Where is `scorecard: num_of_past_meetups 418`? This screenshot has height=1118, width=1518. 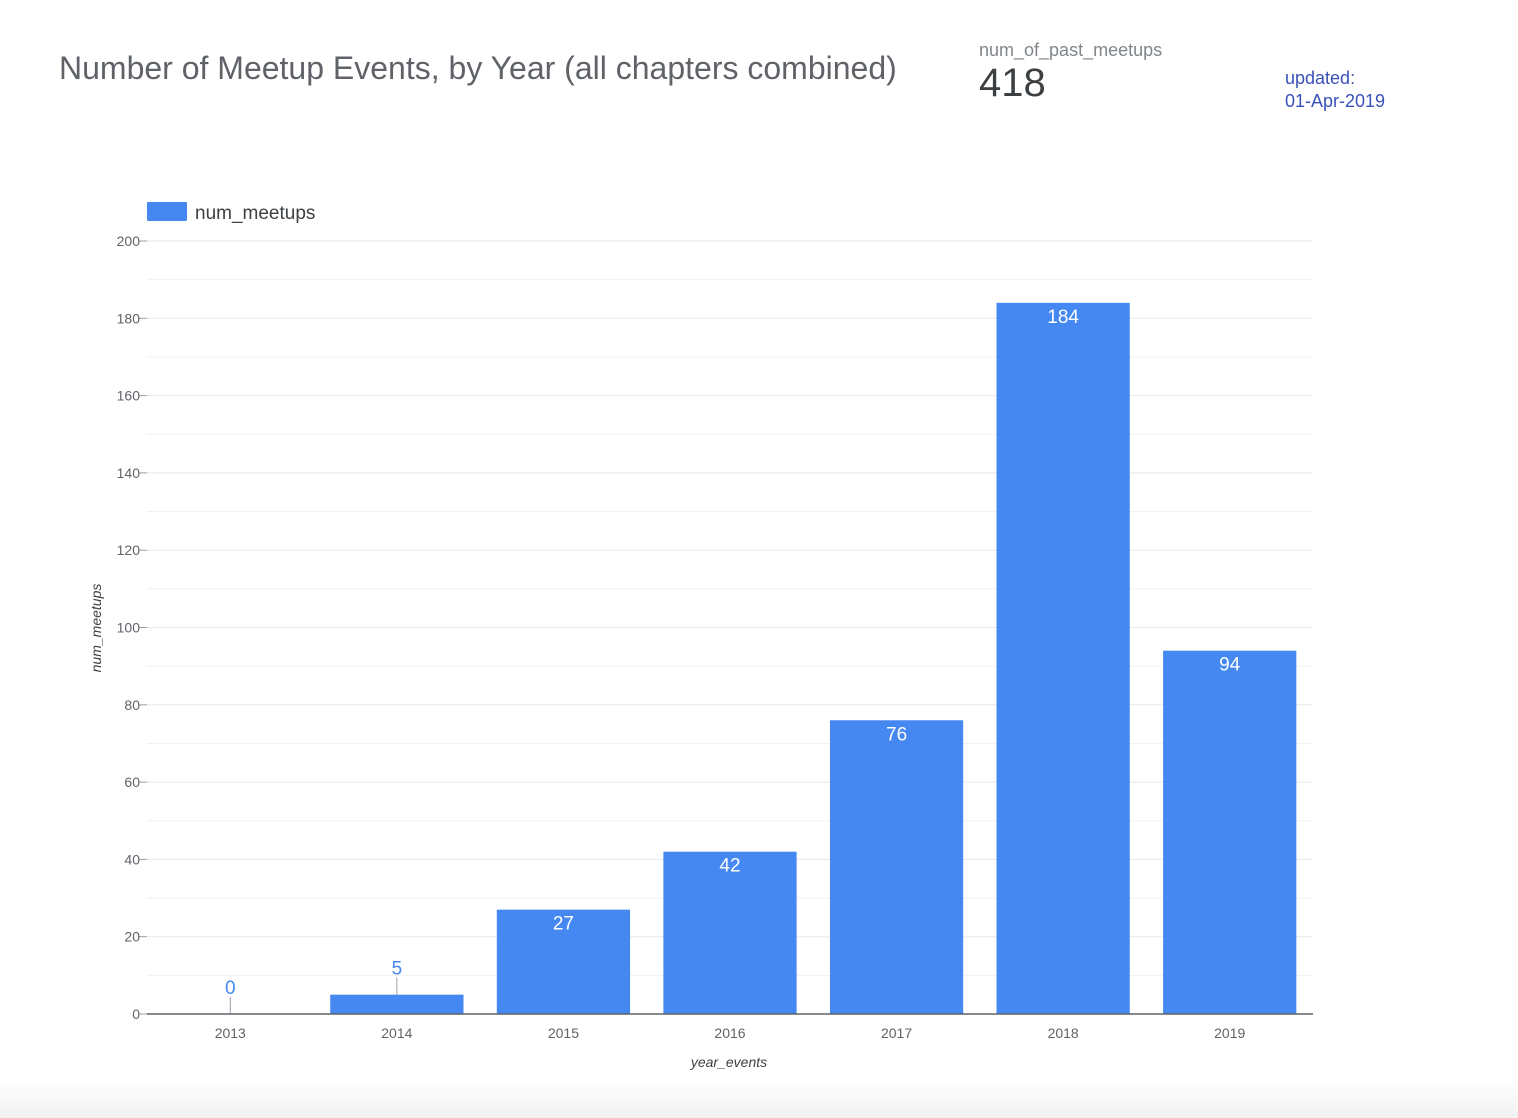 scorecard: num_of_past_meetups 418 is located at coordinates (1070, 72).